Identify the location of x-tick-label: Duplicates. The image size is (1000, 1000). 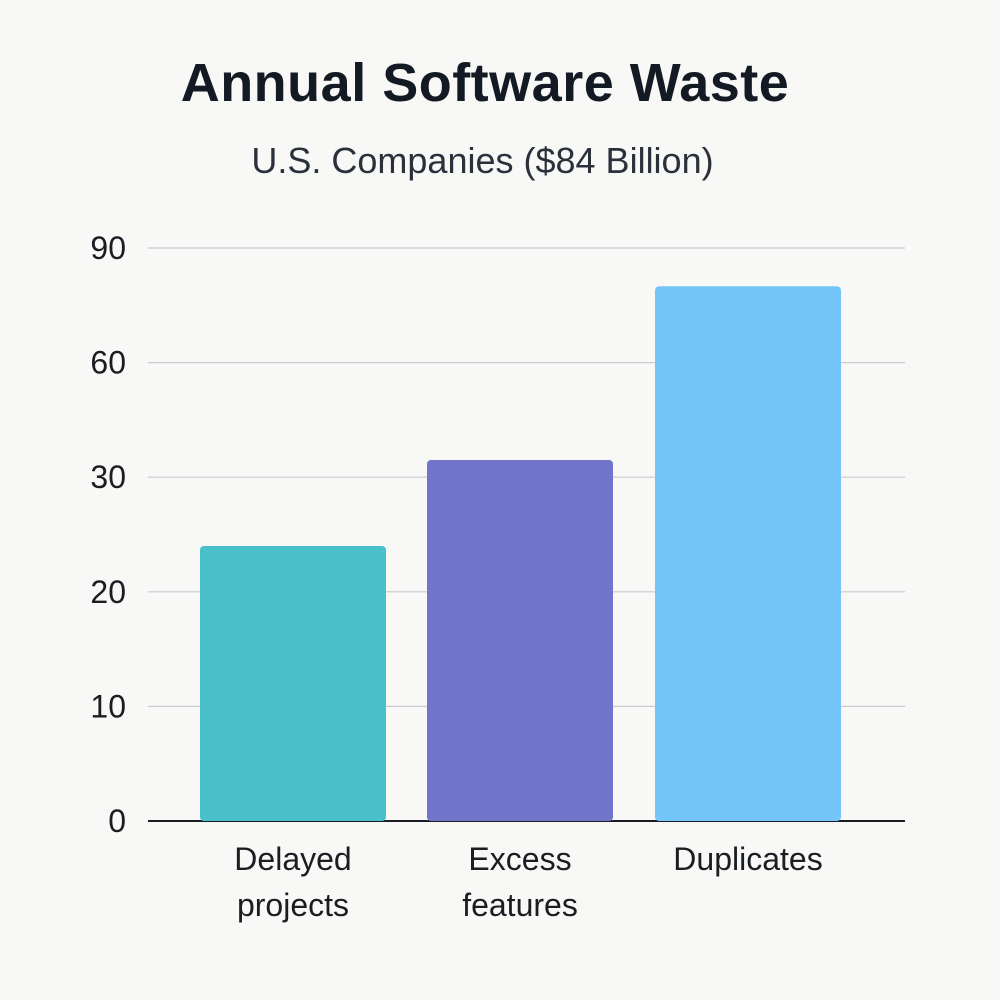
(747, 859).